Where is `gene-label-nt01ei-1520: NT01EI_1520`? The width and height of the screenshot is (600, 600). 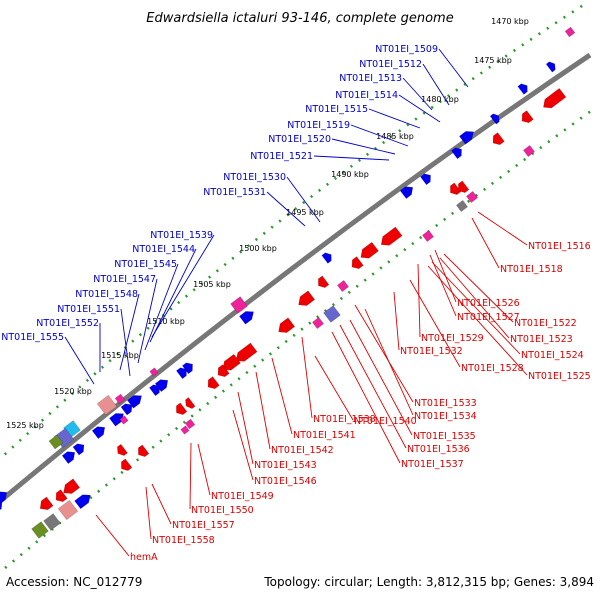 gene-label-nt01ei-1520: NT01EI_1520 is located at coordinates (299, 139).